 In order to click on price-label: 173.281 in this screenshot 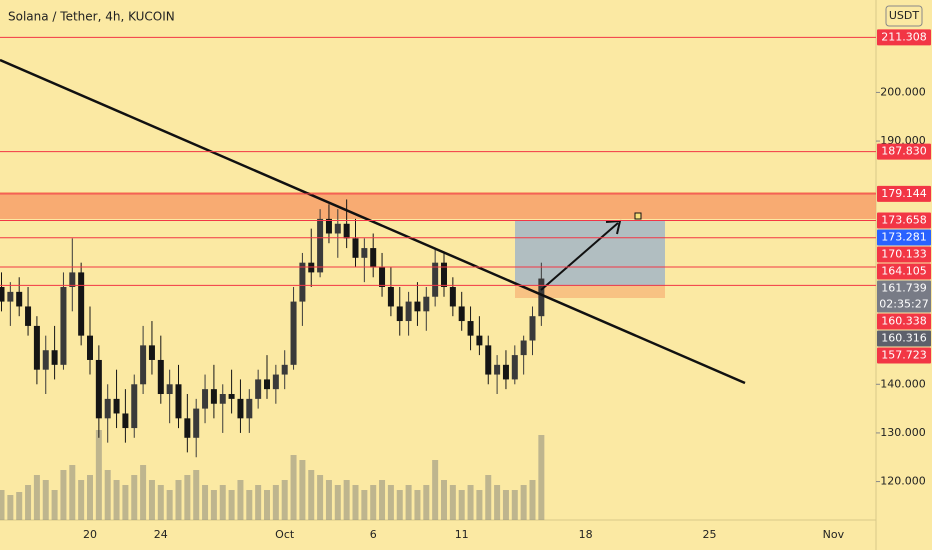, I will do `click(904, 237)`.